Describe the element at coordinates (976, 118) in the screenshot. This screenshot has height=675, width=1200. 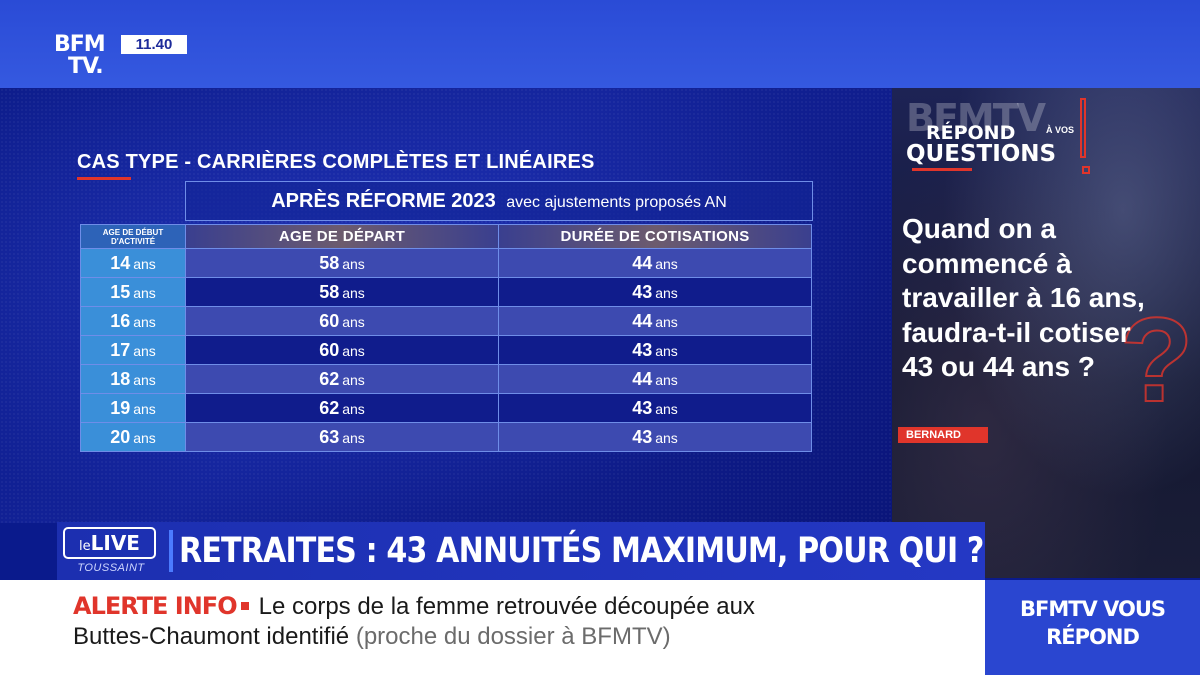
I see `question-brand-ghost: BFMTV` at that location.